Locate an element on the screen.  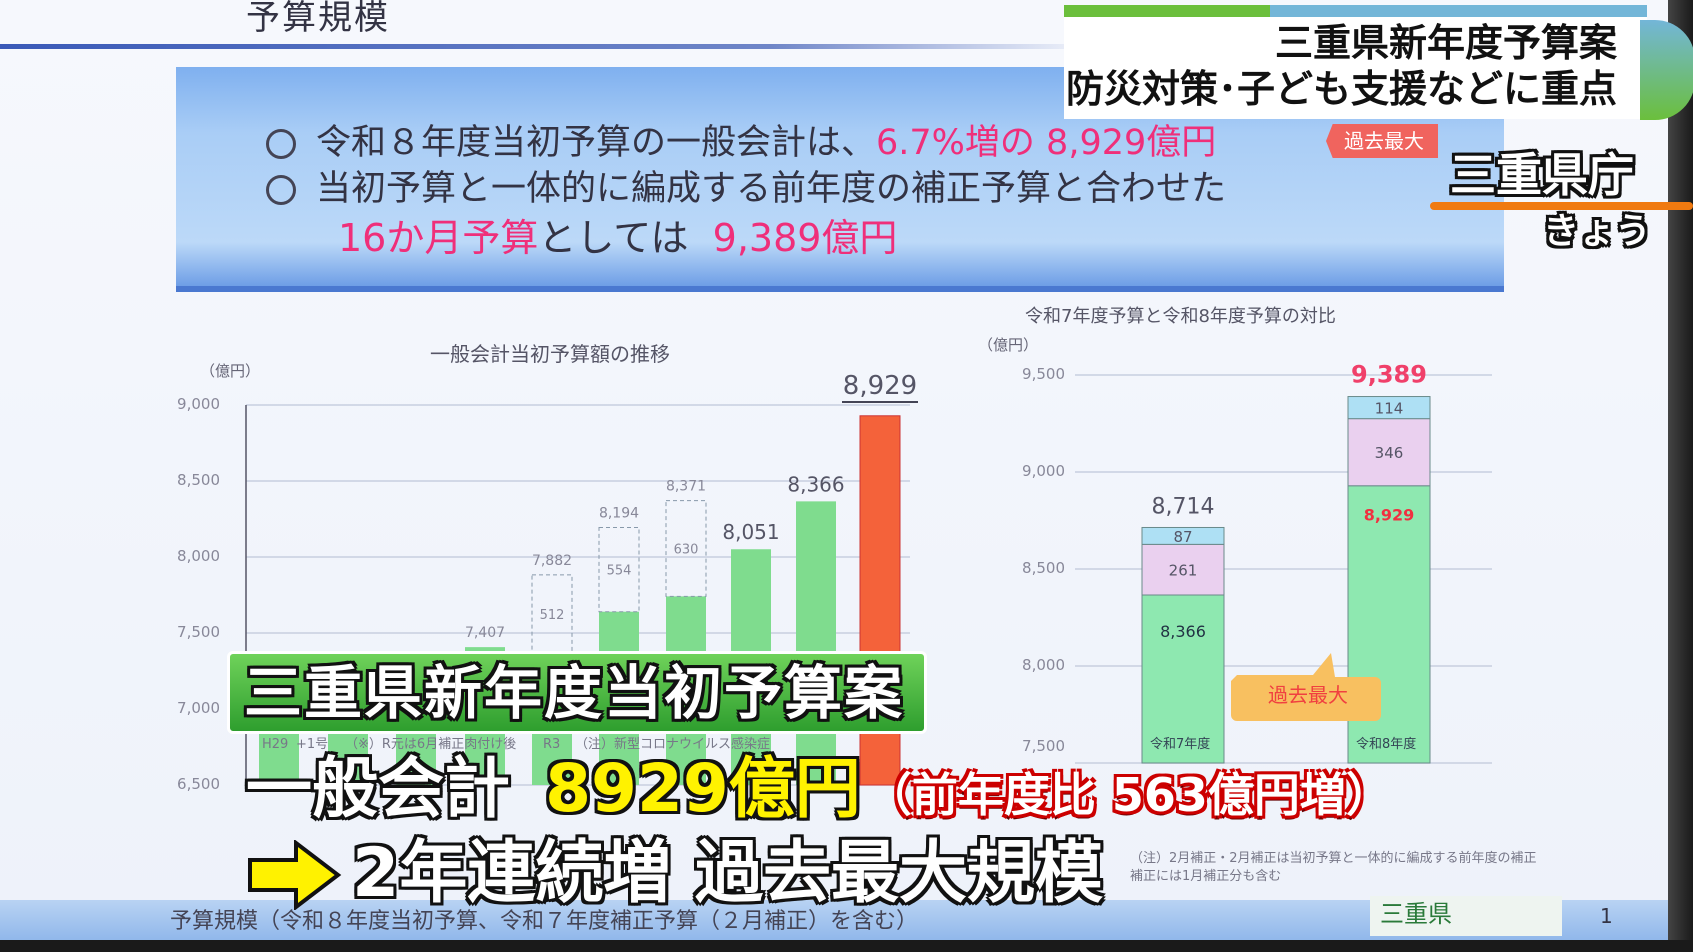
segment-label: 87 is located at coordinates (1182, 537).